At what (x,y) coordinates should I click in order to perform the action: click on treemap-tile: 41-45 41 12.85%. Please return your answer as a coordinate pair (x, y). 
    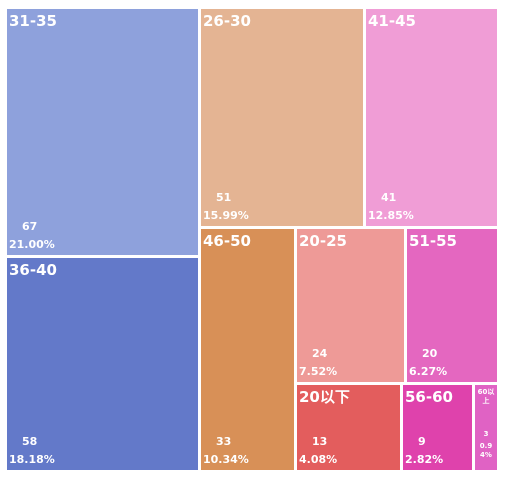
    Looking at the image, I should click on (431, 117).